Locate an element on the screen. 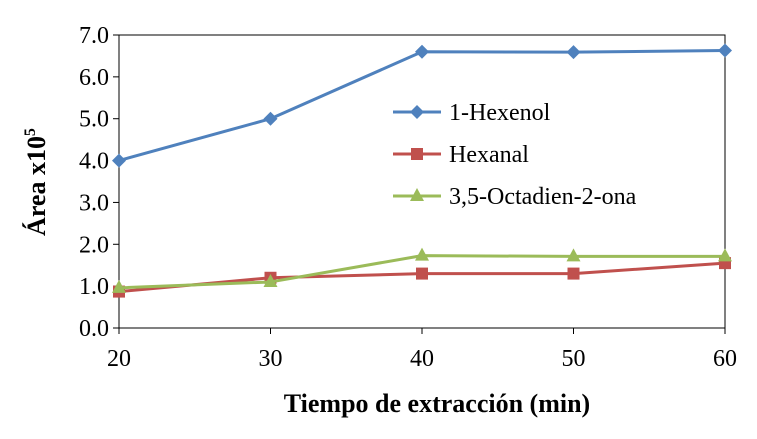  legend-item: 3,5-Octadien-2-ona is located at coordinates (515, 197).